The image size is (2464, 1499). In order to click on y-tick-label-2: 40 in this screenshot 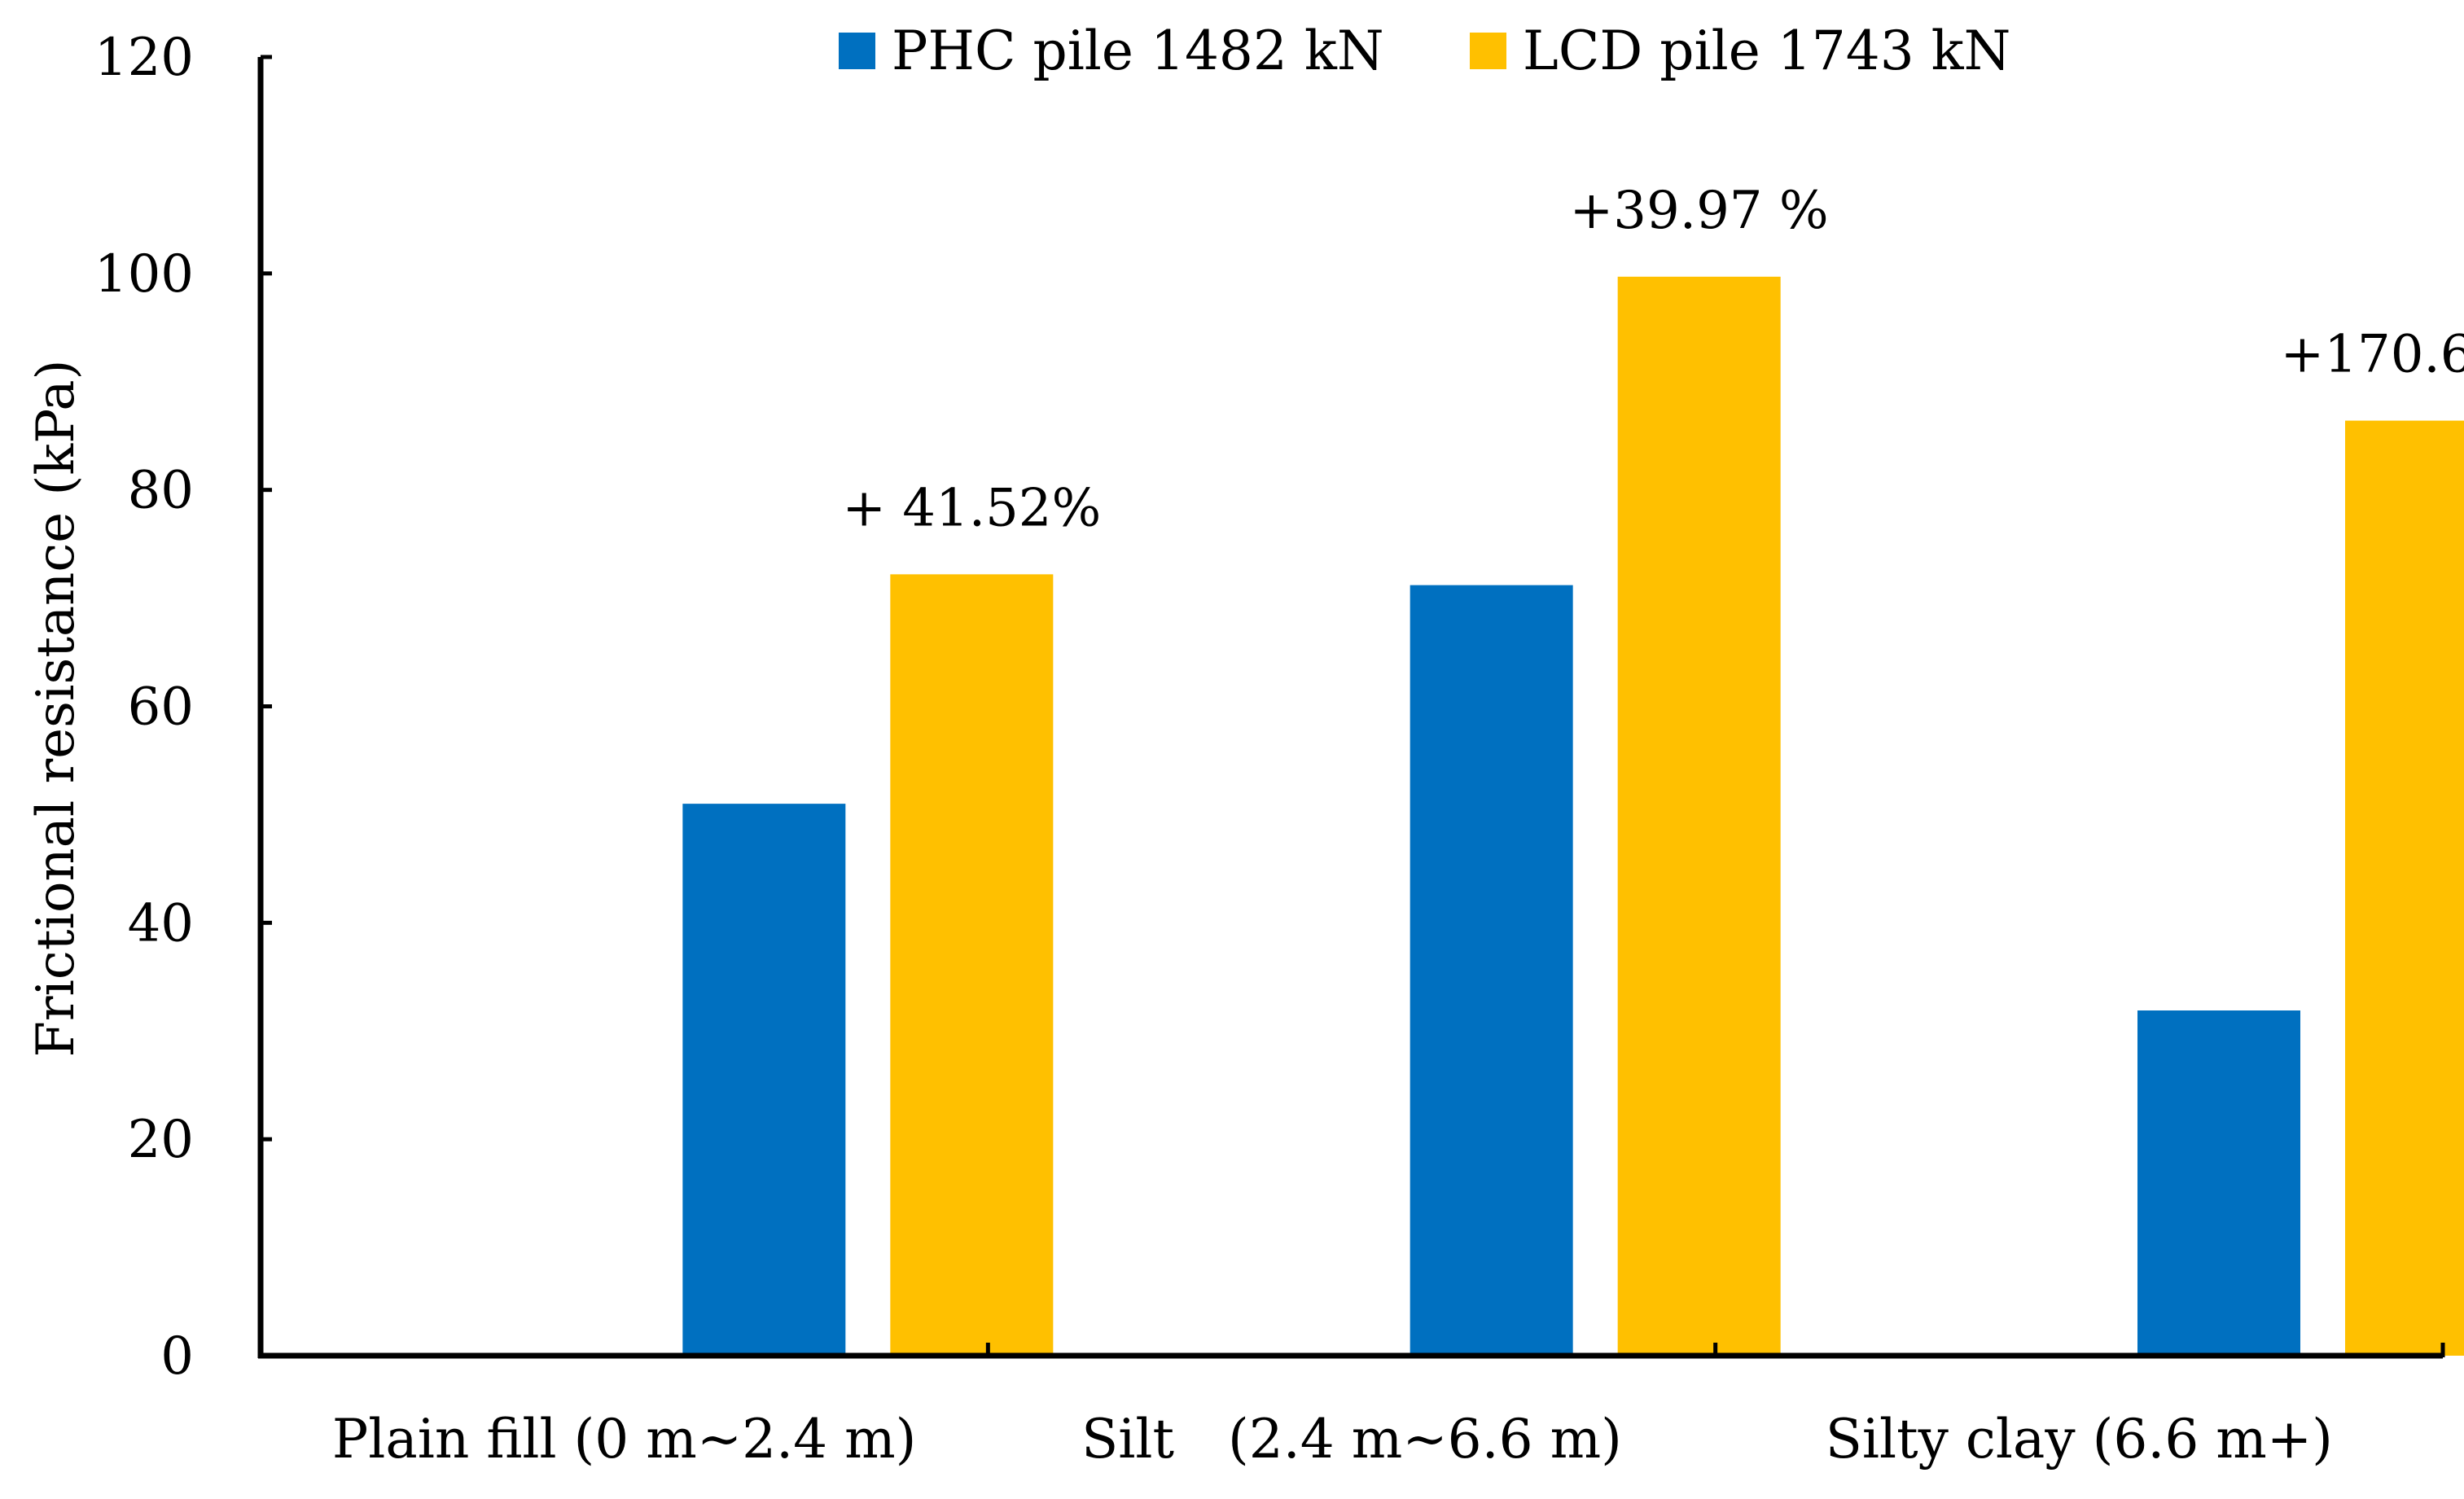, I will do `click(161, 923)`.